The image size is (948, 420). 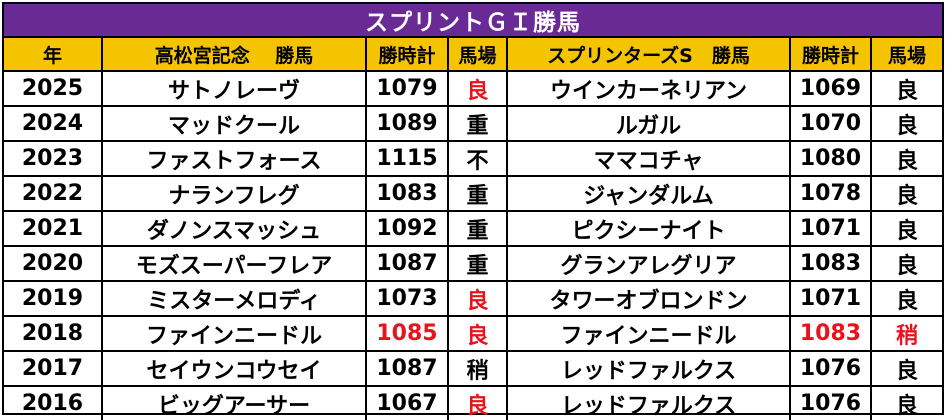 I want to click on header-takamatsunomiya-time: 勝時計, so click(x=407, y=55).